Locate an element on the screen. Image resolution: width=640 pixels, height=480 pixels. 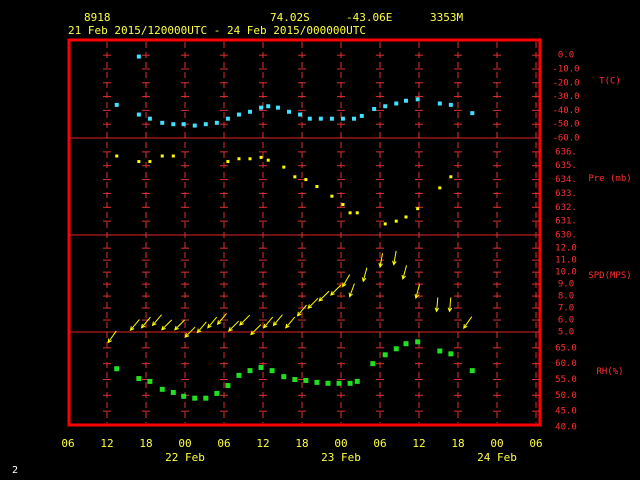
longitude: -43.06E is located at coordinates (369, 17).